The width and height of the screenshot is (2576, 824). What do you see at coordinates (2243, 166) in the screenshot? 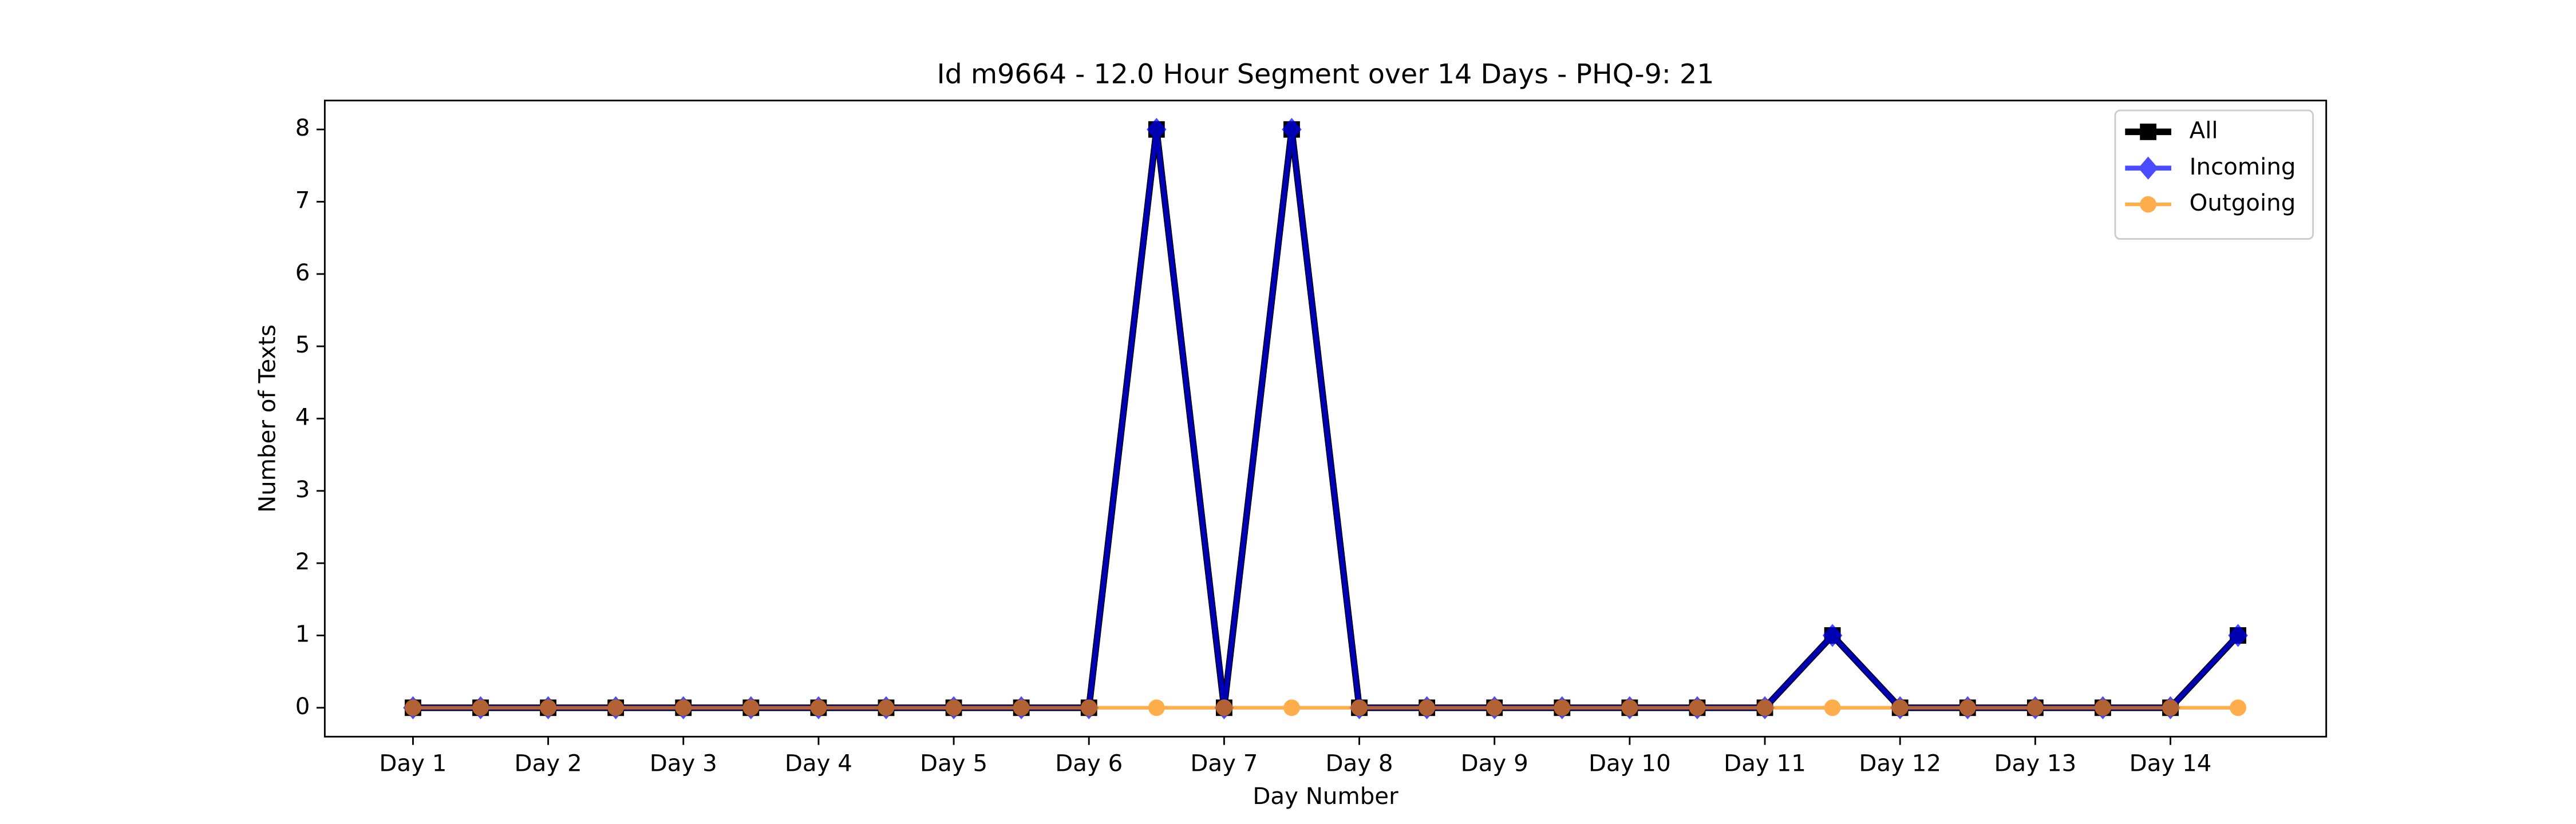
I see `legend-label: Incoming` at bounding box center [2243, 166].